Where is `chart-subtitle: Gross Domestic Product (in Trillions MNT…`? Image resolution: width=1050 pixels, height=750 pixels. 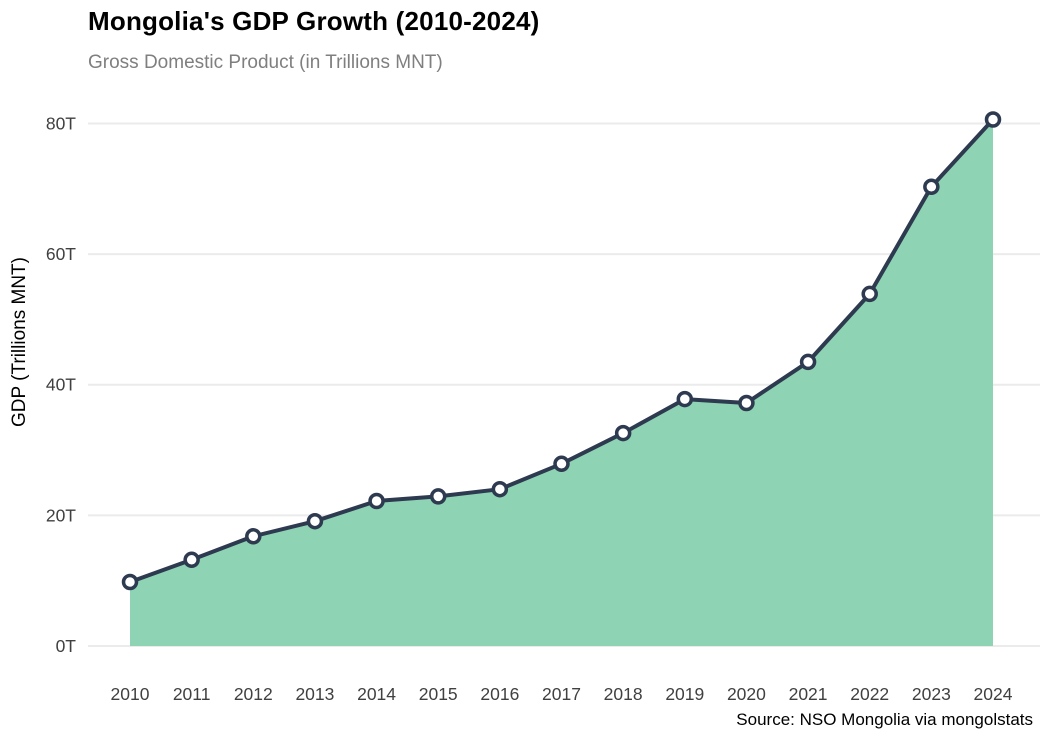
chart-subtitle: Gross Domestic Product (in Trillions MNT… is located at coordinates (265, 62).